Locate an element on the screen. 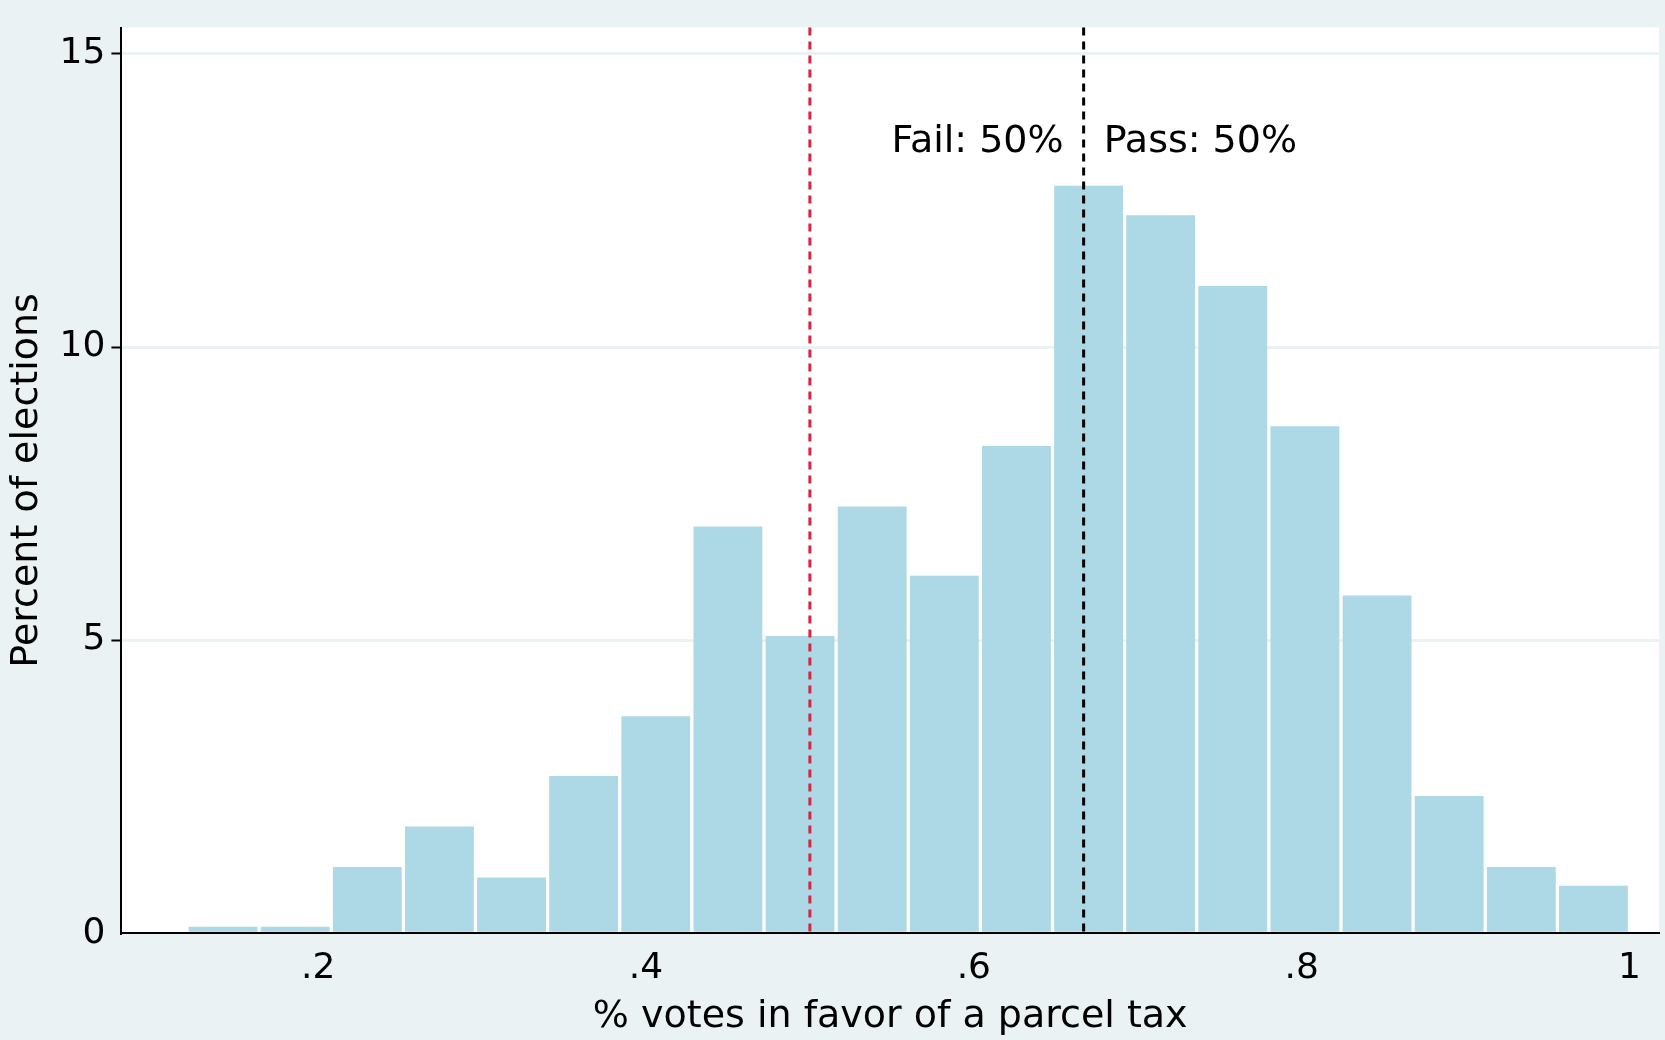 This screenshot has width=1665, height=1040. x-tick-label: .8 is located at coordinates (1301, 966).